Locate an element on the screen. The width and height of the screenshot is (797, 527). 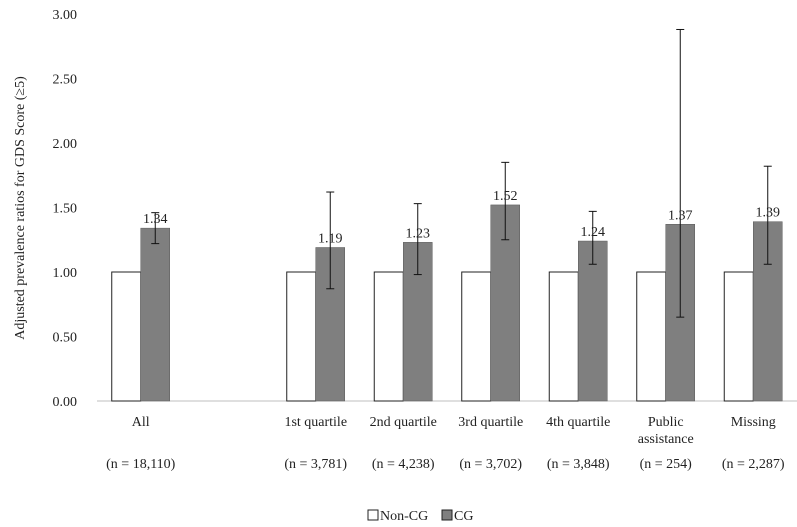
y-tick-label: 0.00 is located at coordinates (65, 402).